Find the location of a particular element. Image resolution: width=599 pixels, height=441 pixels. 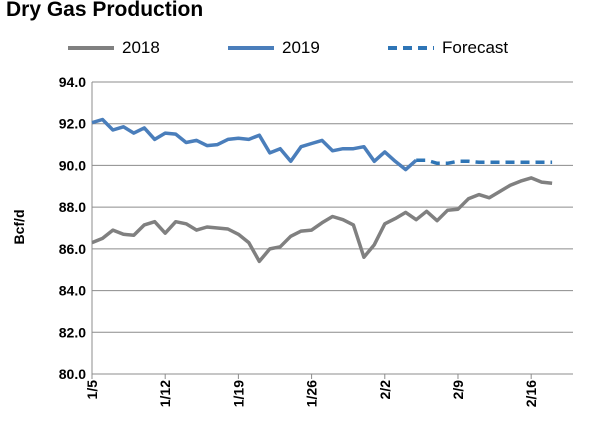

legend-item-2018: 2018 is located at coordinates (113, 48).